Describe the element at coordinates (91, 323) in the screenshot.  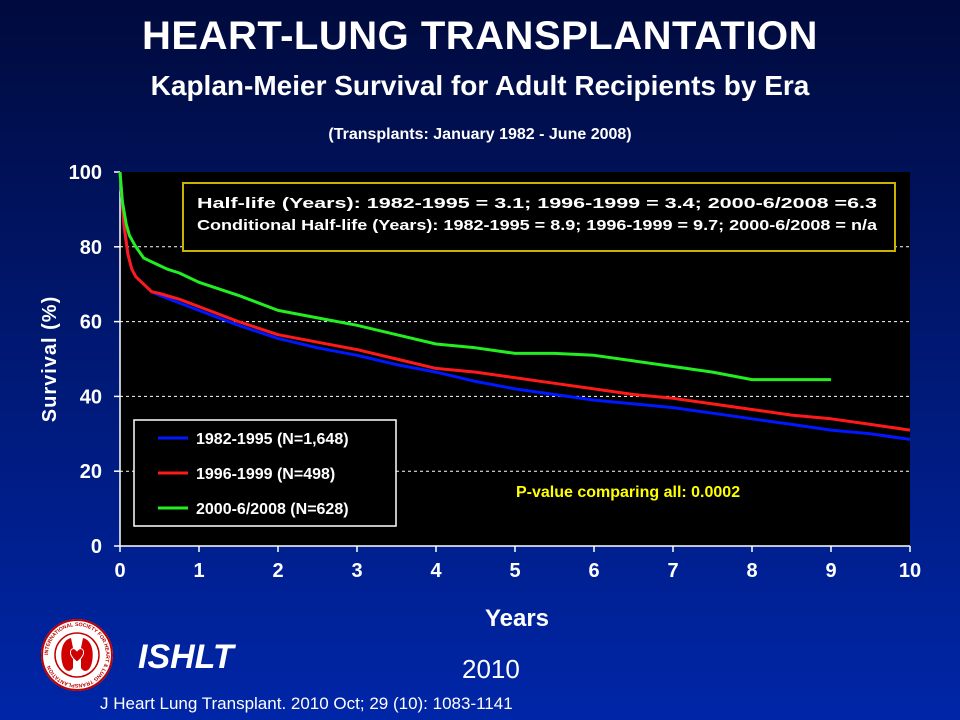
I see `y-tick-label: 60` at that location.